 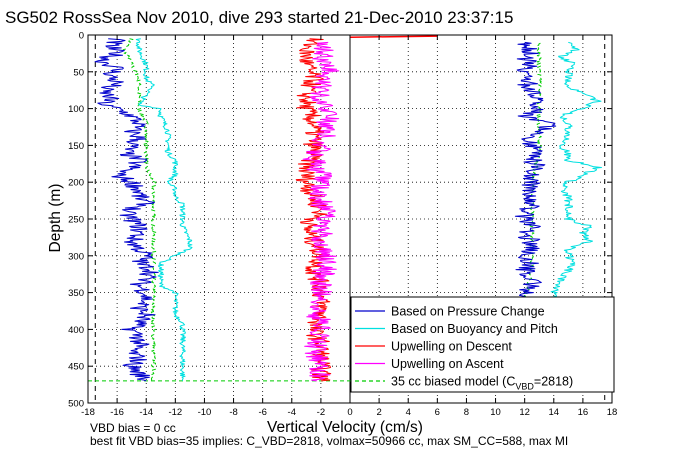 I want to click on y-tick-label: 0, so click(x=81, y=36).